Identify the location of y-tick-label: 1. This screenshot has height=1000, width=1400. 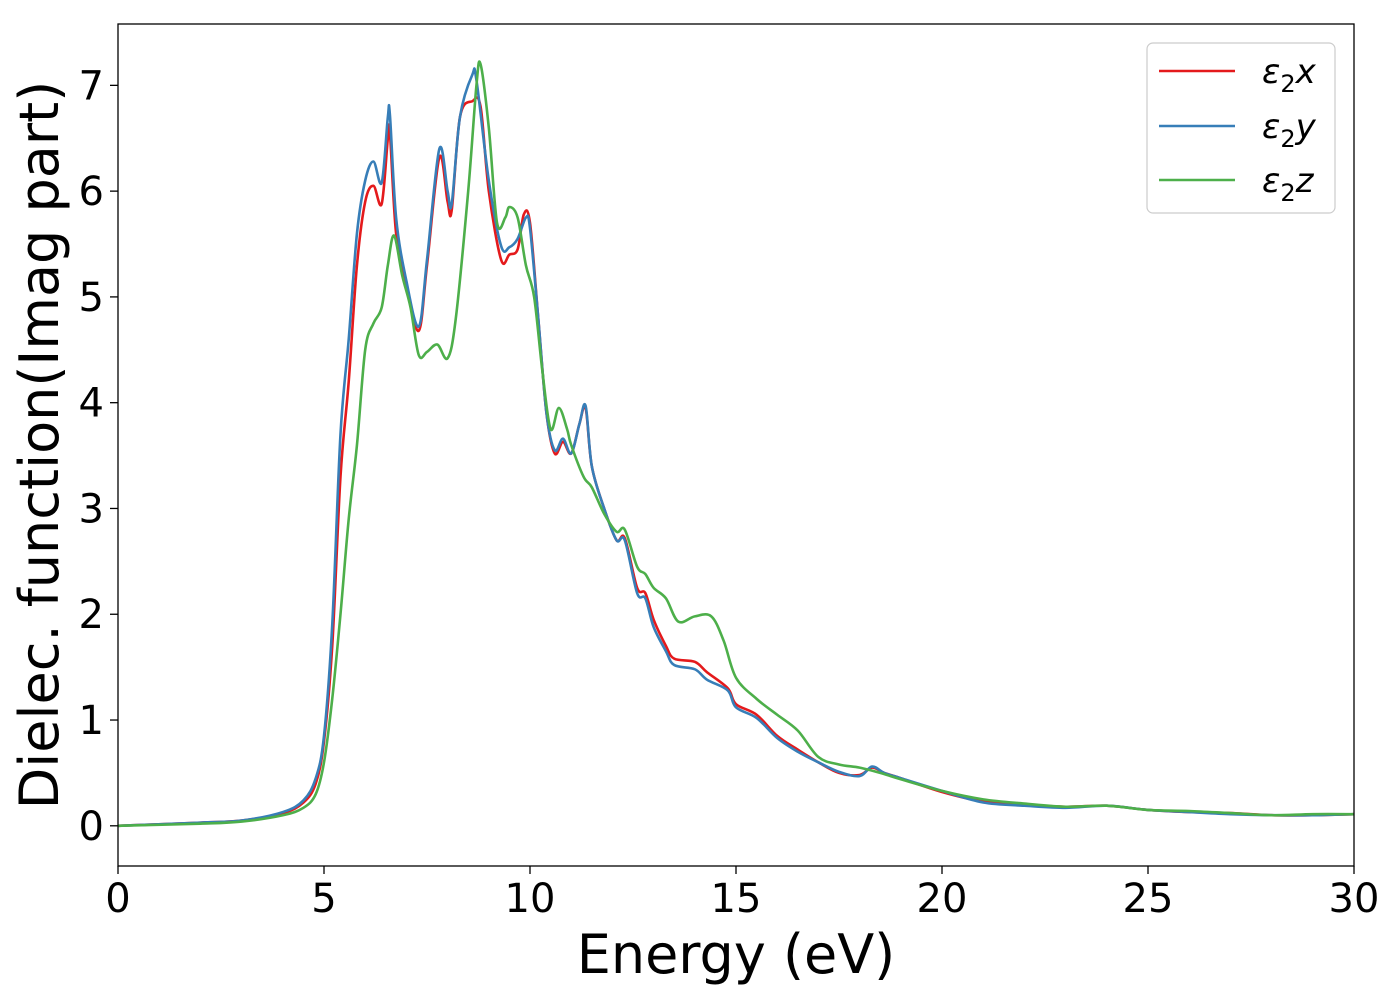
(91, 721).